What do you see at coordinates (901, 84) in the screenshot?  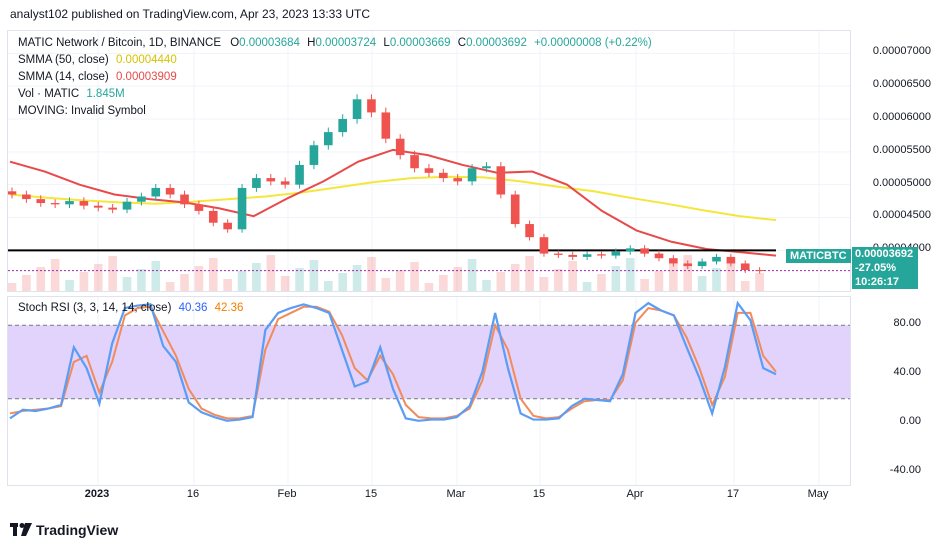 I see `price-tick-label: 0.00006500` at bounding box center [901, 84].